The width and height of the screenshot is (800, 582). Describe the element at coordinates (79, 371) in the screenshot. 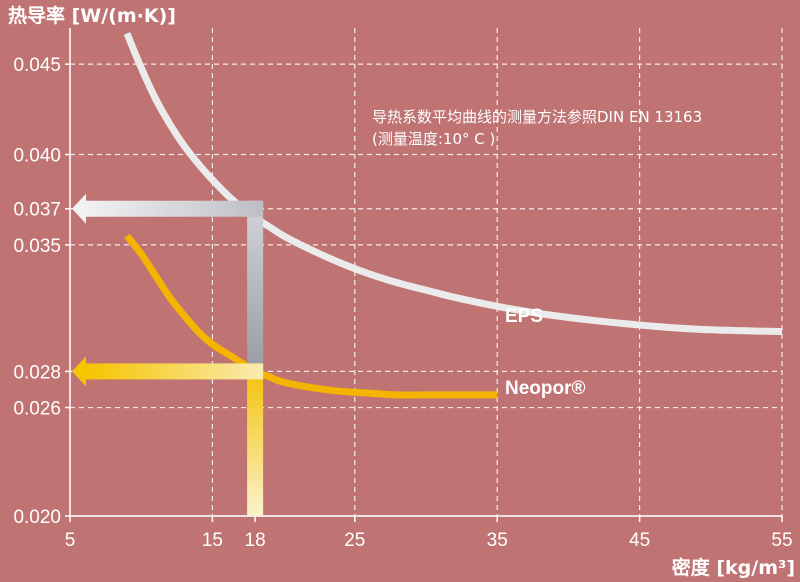

I see `neopor-reference-arrowhead` at that location.